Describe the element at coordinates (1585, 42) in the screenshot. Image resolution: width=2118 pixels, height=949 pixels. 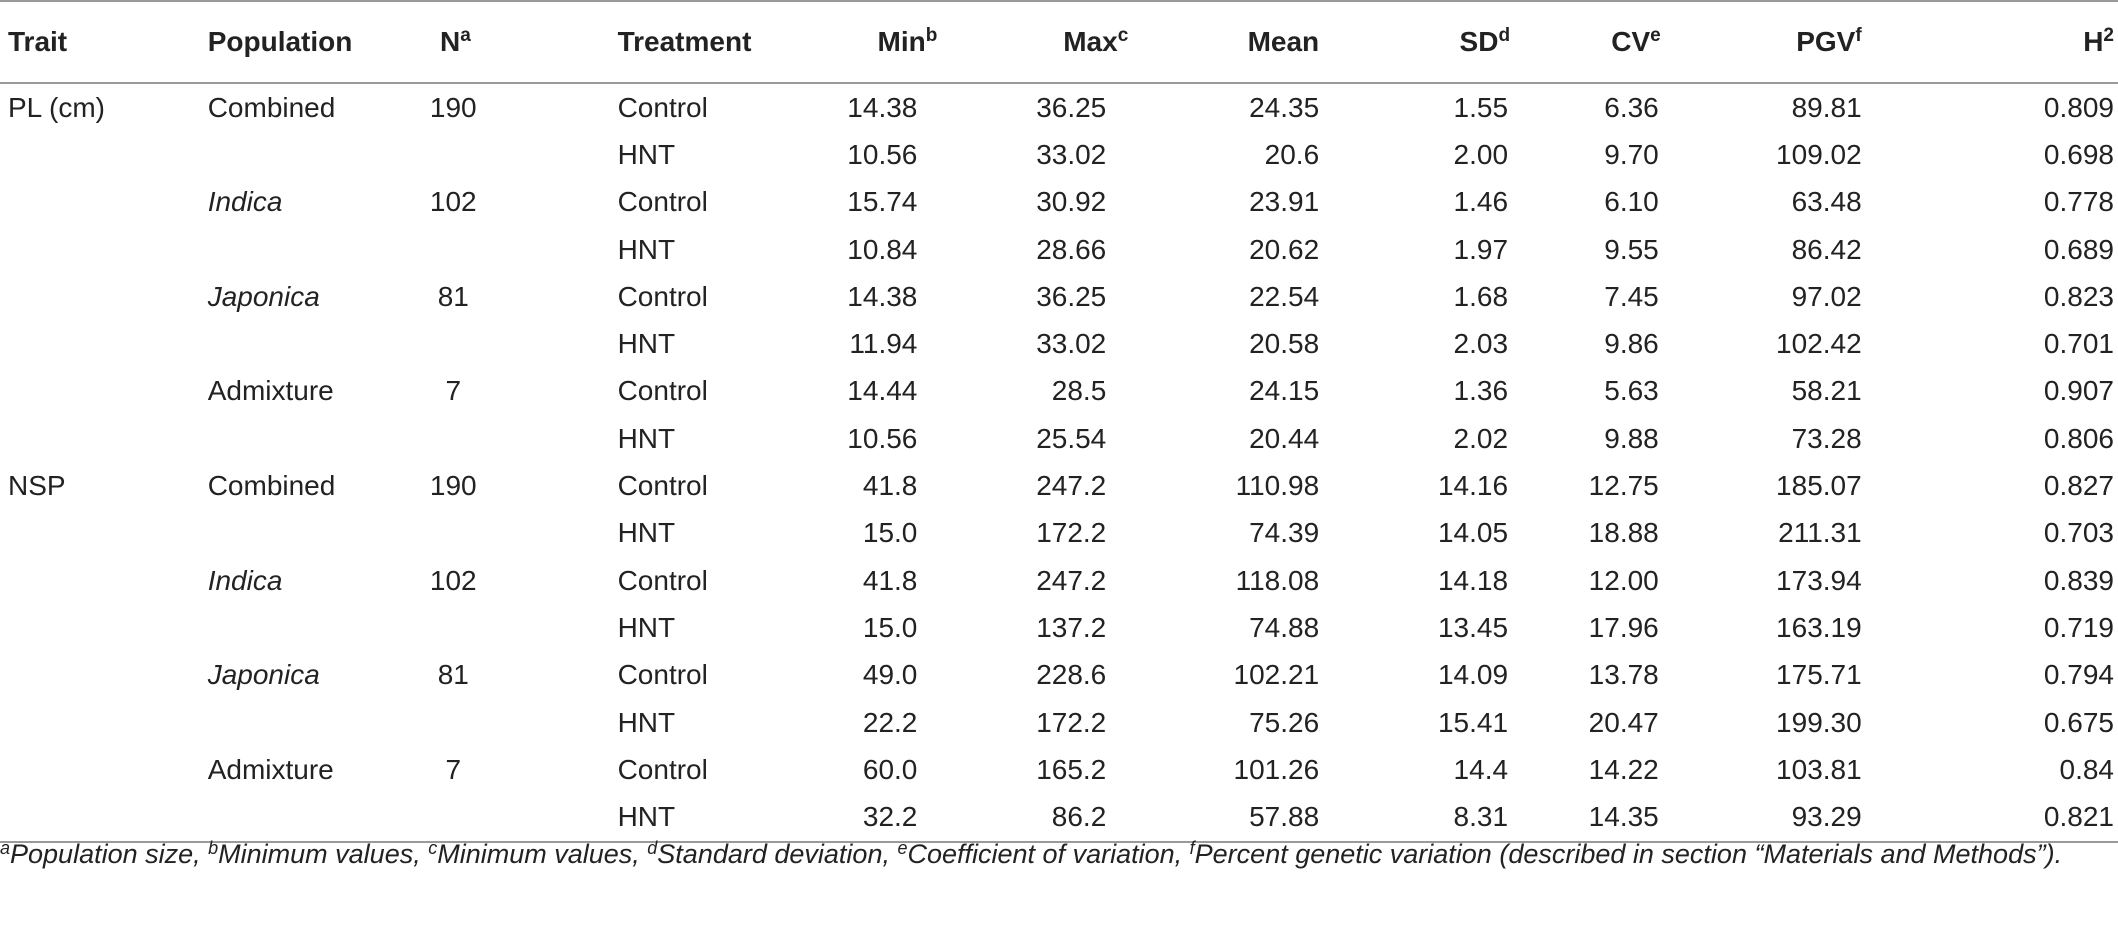
I see `header-cv: CVe` at that location.